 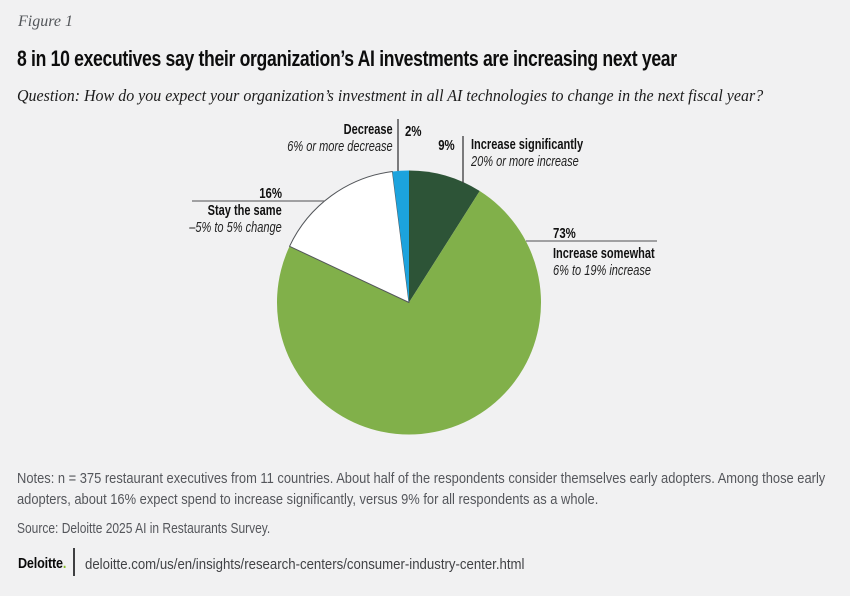 I want to click on deloitte-wordmark: Deloitte, so click(x=40, y=563).